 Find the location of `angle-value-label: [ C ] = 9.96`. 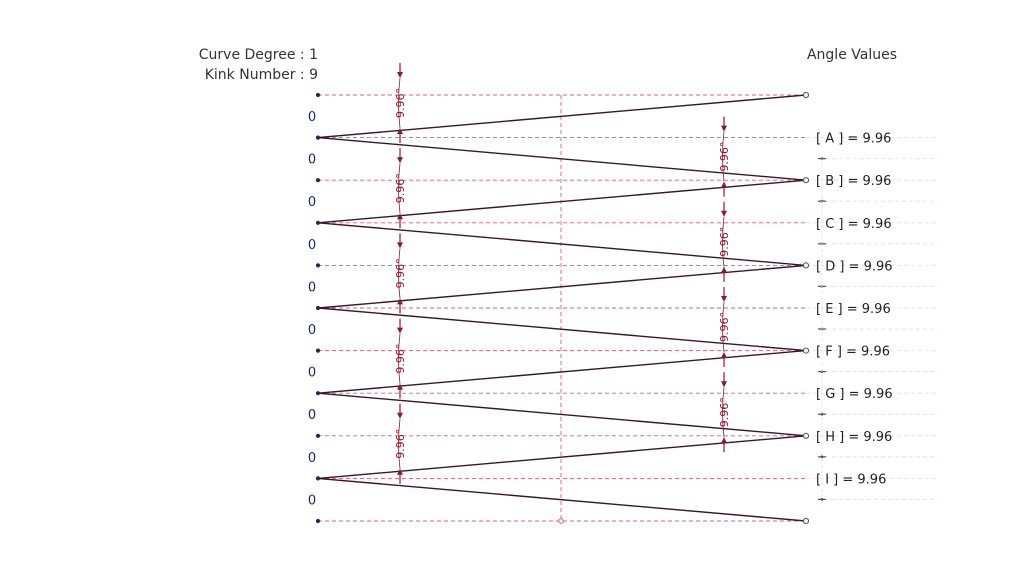

angle-value-label: [ C ] = 9.96 is located at coordinates (854, 224).